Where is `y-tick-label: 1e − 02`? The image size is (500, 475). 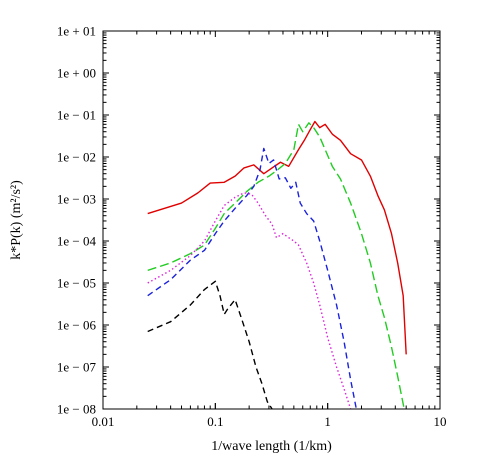 y-tick-label: 1e − 02 is located at coordinates (76, 157).